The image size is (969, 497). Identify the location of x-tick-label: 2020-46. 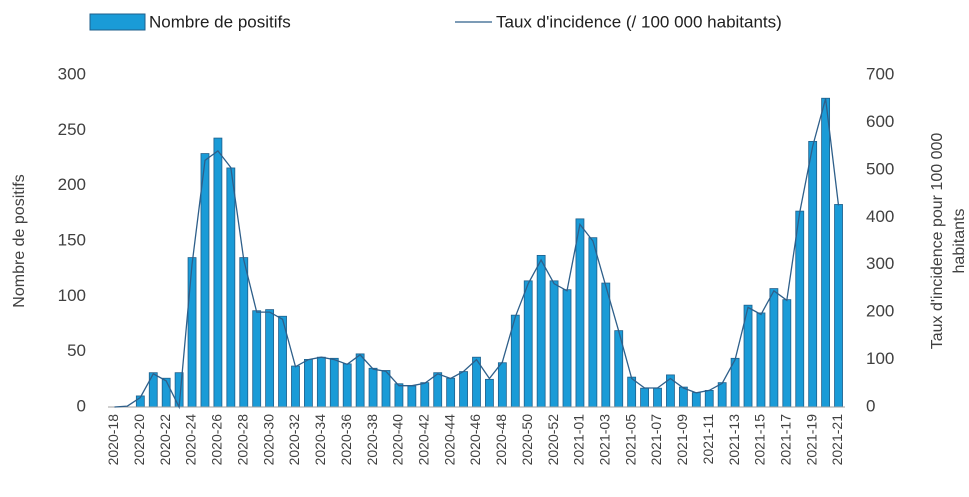
(475, 440).